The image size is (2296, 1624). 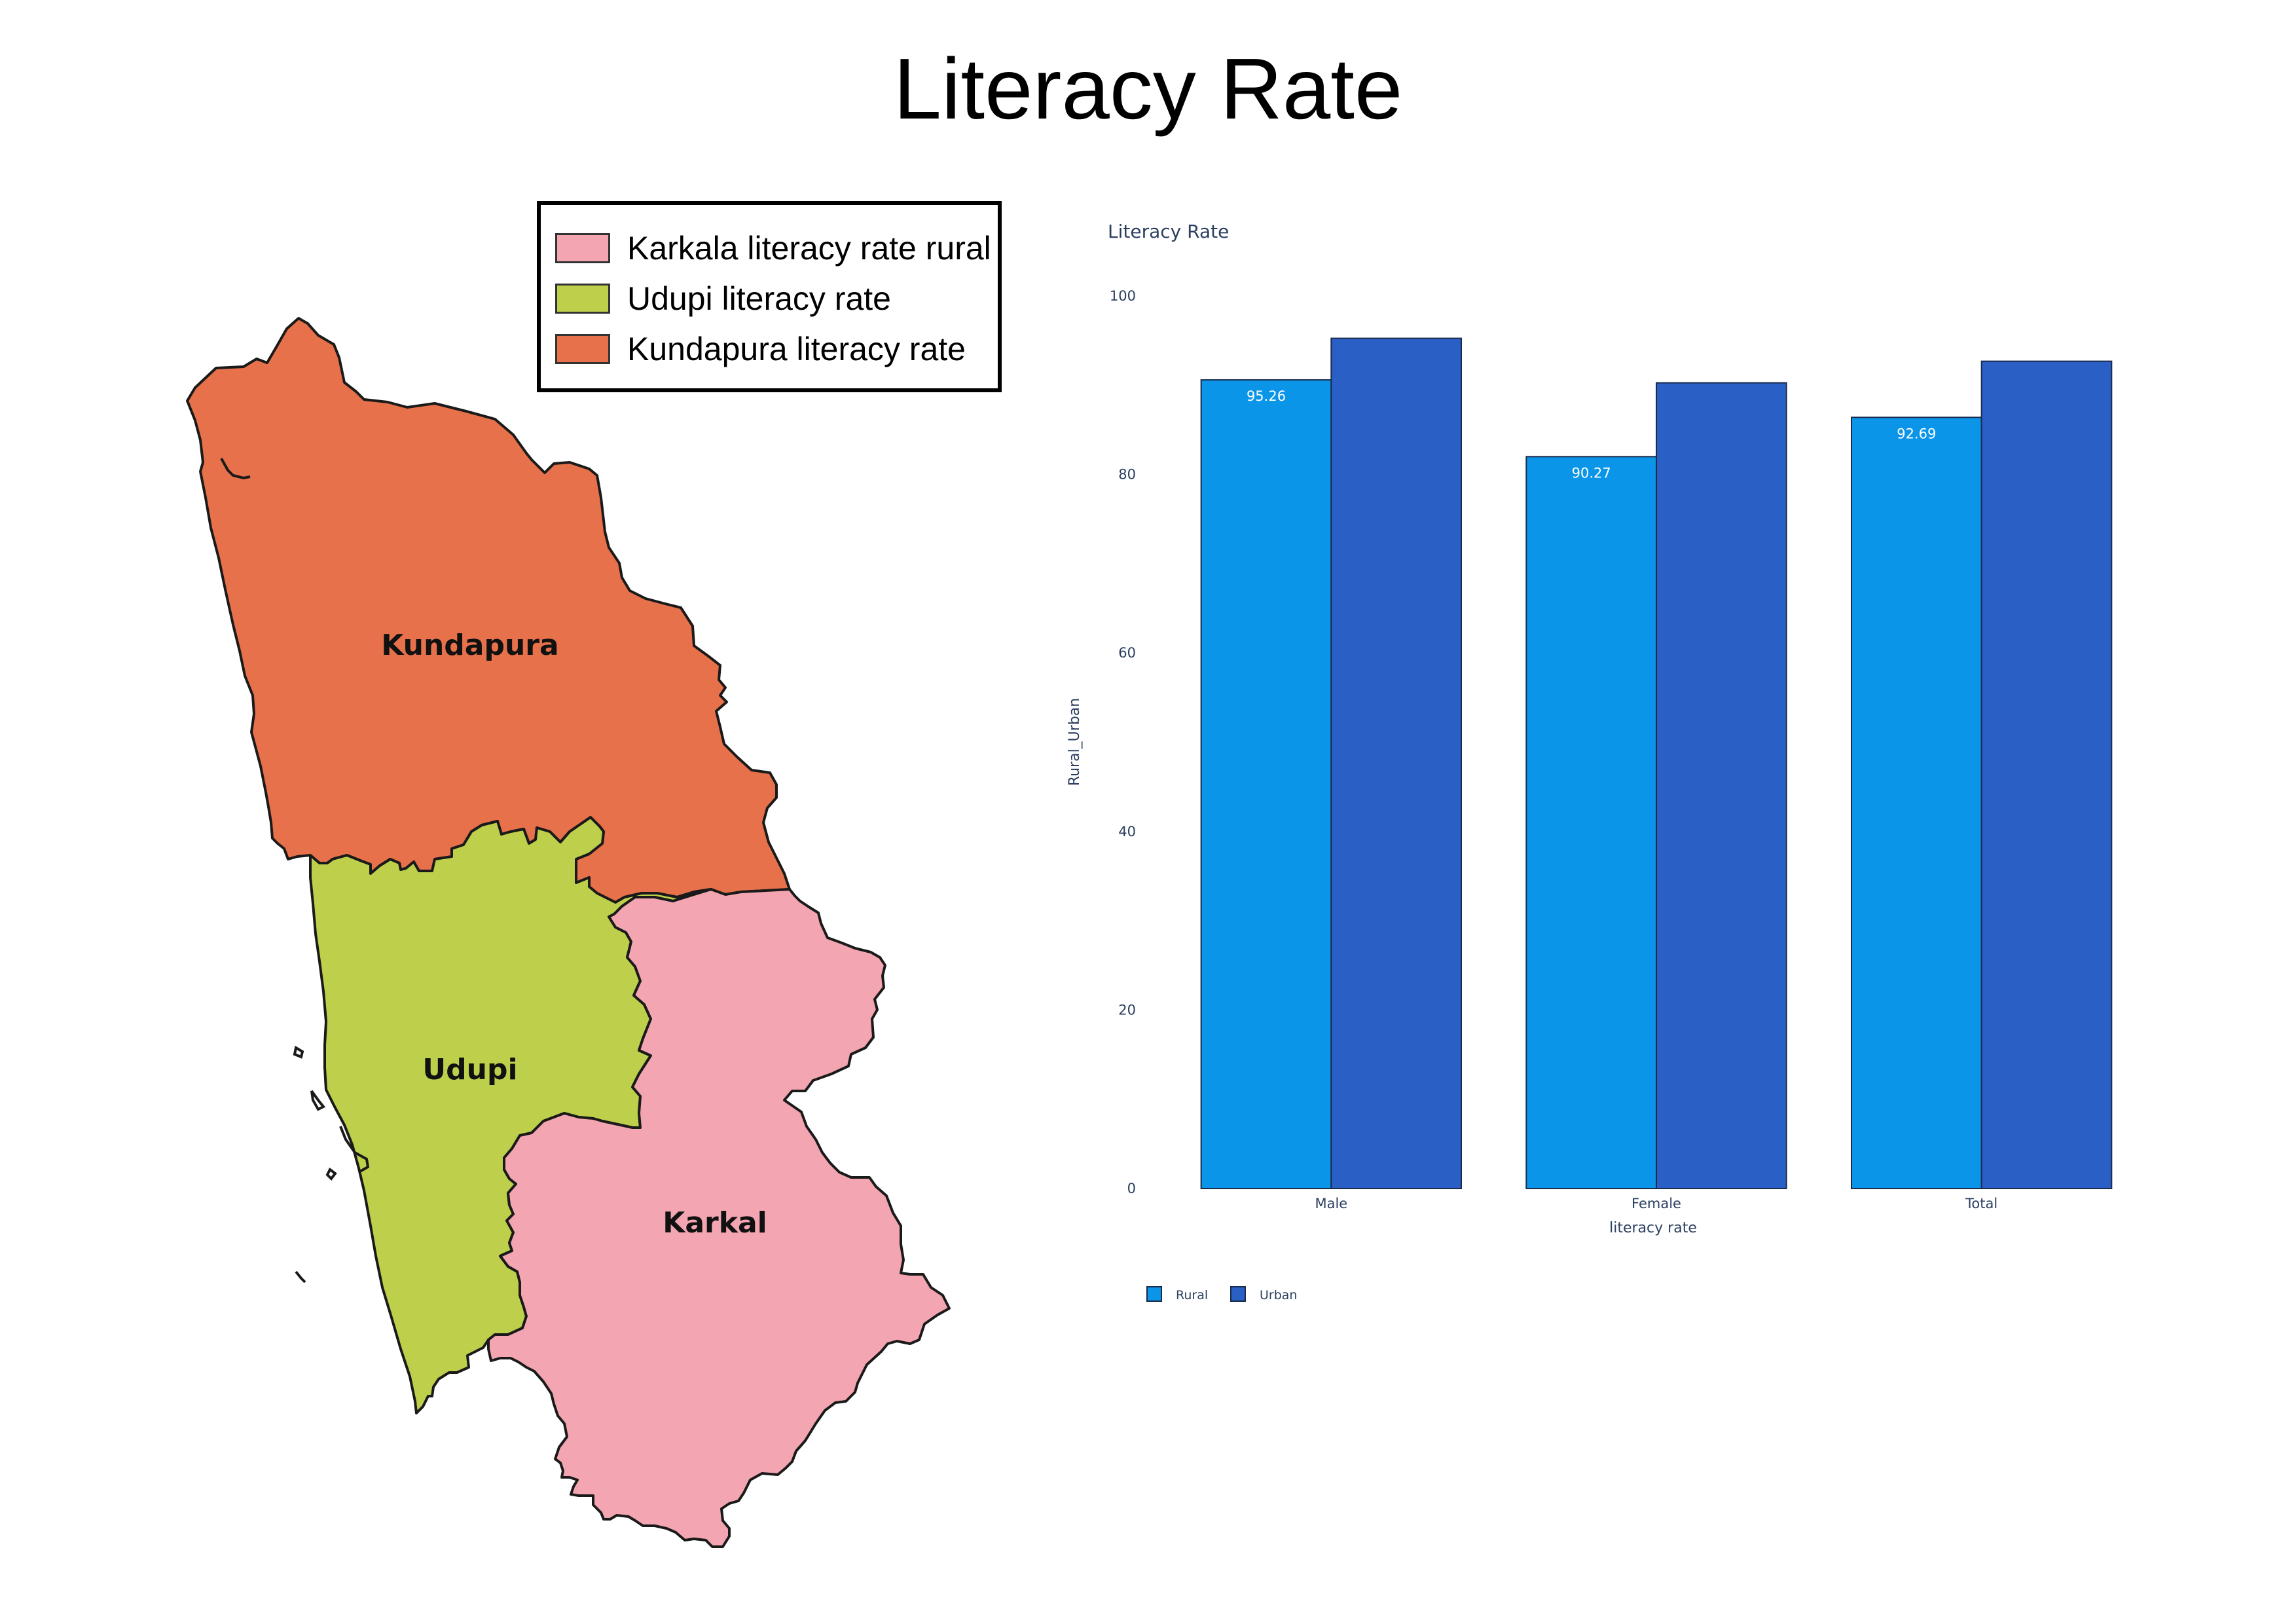 What do you see at coordinates (1916, 433) in the screenshot?
I see `bar-data-label: 92.69` at bounding box center [1916, 433].